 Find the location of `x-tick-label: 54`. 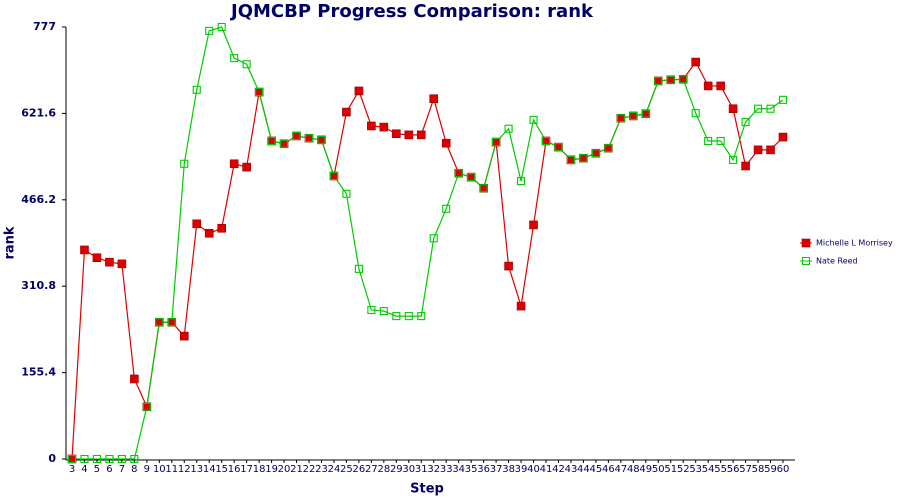

x-tick-label: 54 is located at coordinates (708, 469).